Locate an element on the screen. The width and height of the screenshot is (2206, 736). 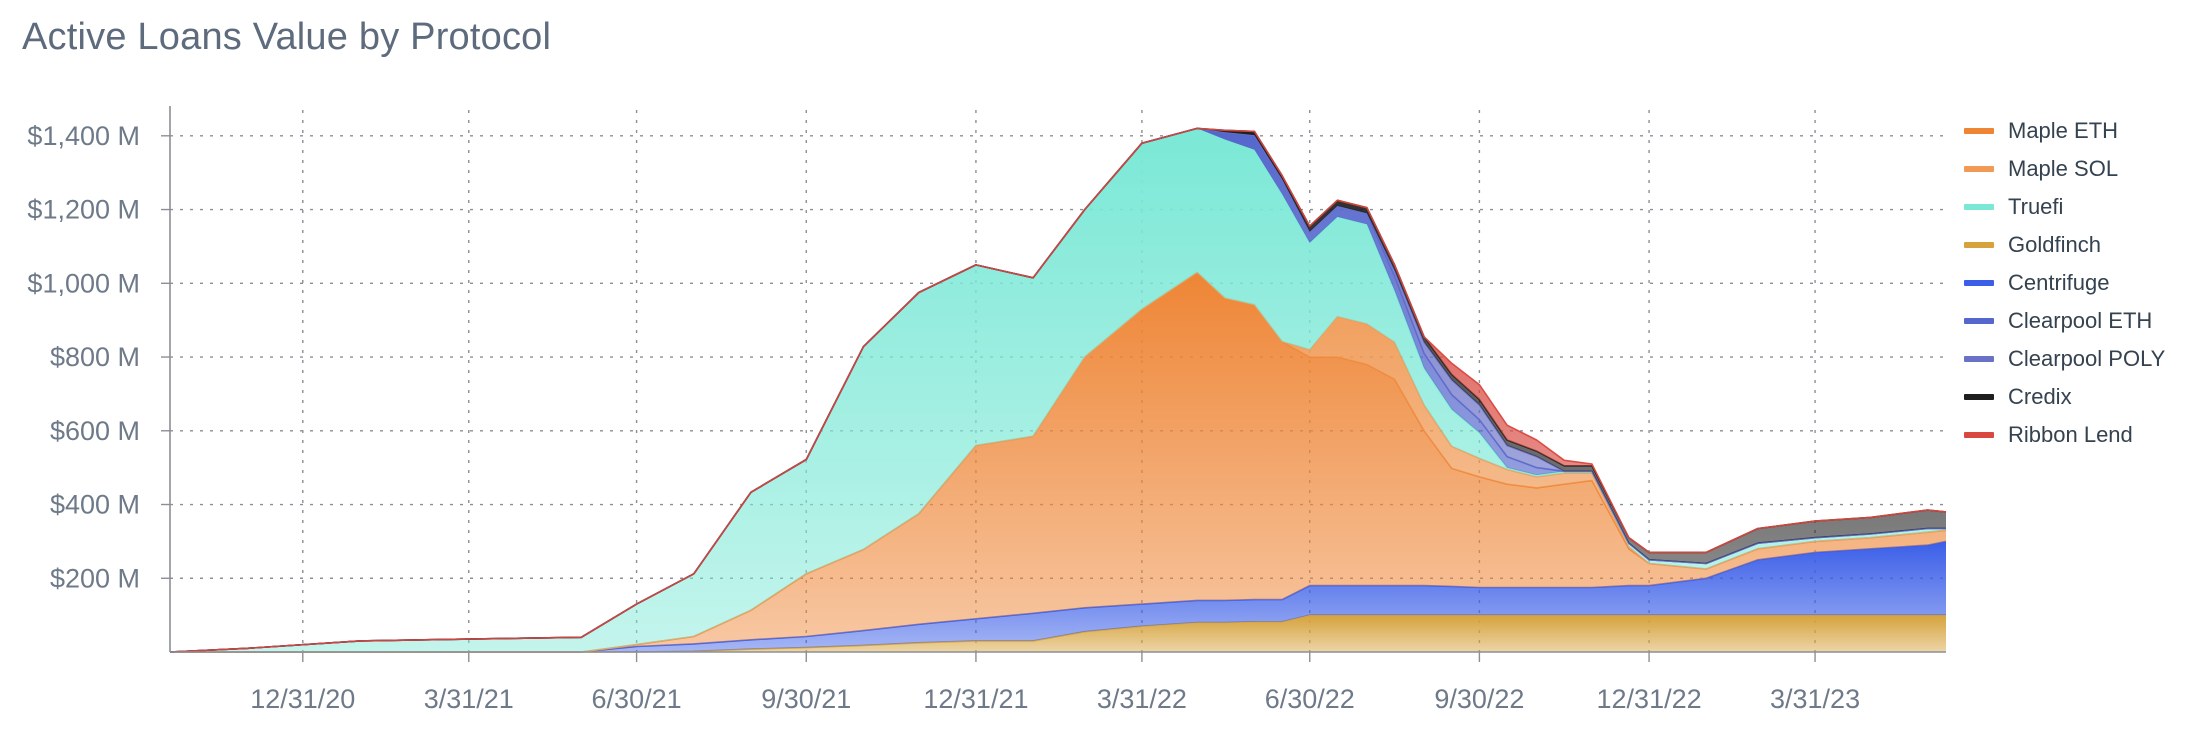
legend-label: Clearpool ETH is located at coordinates (2080, 320).